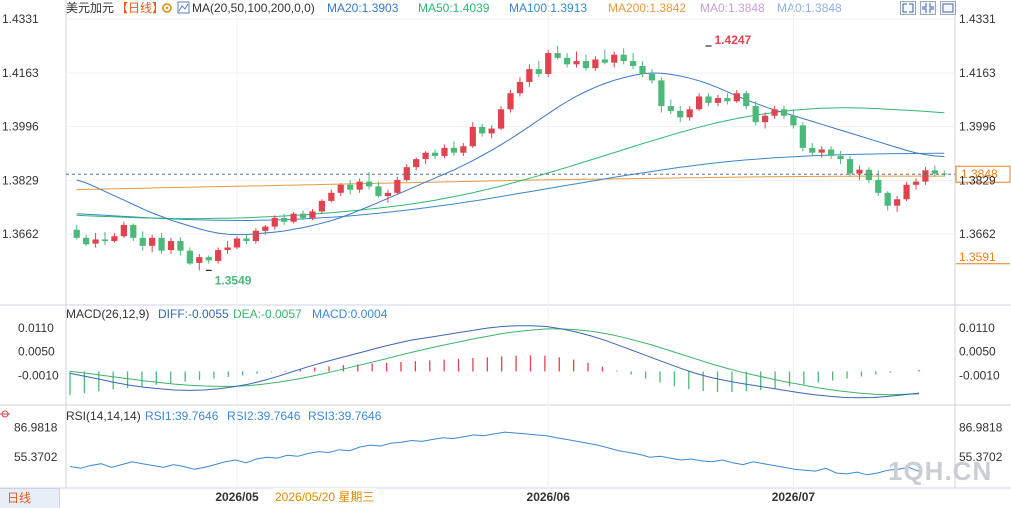 This screenshot has width=1011, height=508. What do you see at coordinates (647, 8) in the screenshot?
I see `ma200-label: MA200:1.3842` at bounding box center [647, 8].